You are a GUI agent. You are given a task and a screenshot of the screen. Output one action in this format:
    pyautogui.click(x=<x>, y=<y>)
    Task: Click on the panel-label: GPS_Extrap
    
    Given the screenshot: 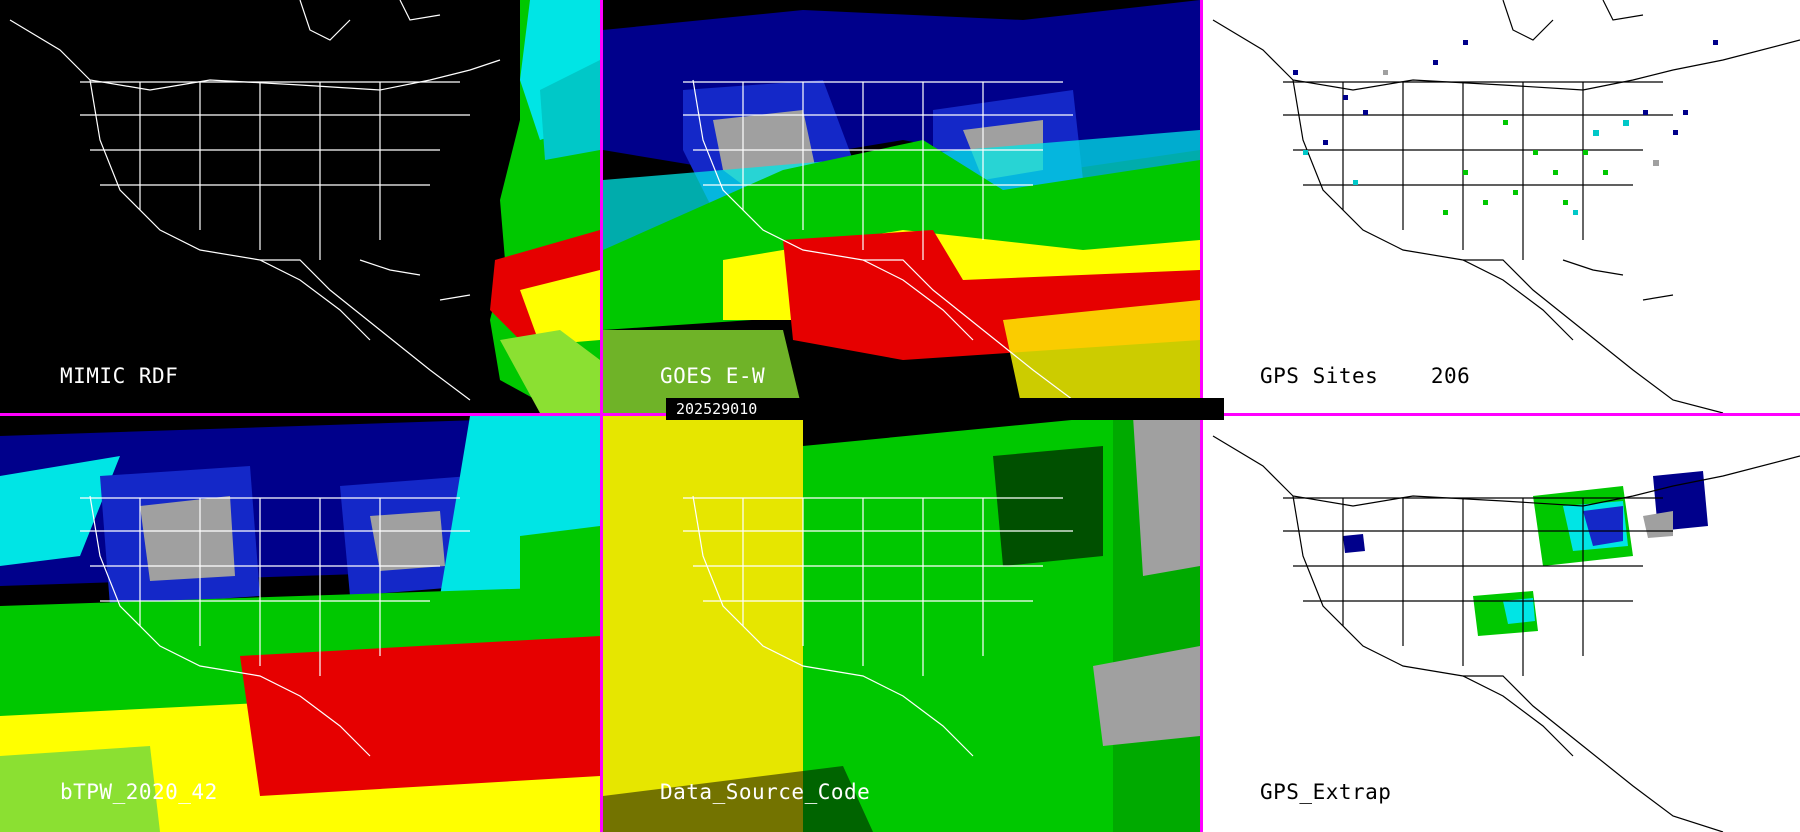 What is the action you would take?
    pyautogui.click(x=1326, y=792)
    